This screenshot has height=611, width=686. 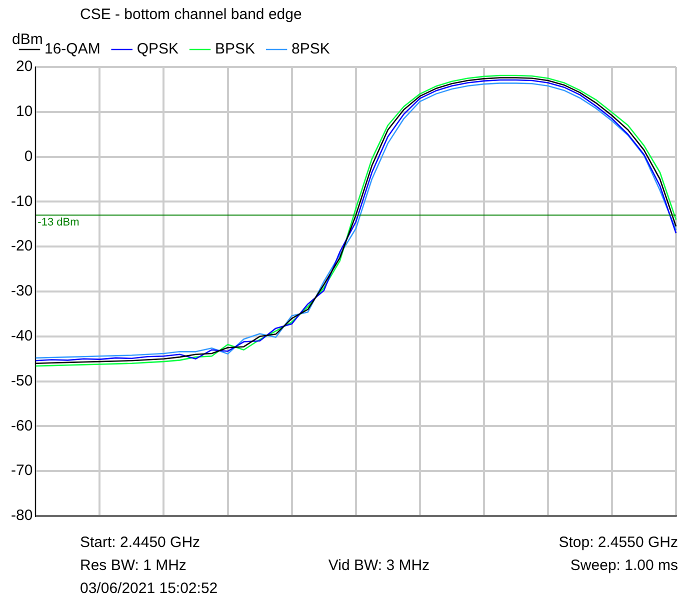 What do you see at coordinates (379, 565) in the screenshot?
I see `text: Vid BW: 3 MHz` at bounding box center [379, 565].